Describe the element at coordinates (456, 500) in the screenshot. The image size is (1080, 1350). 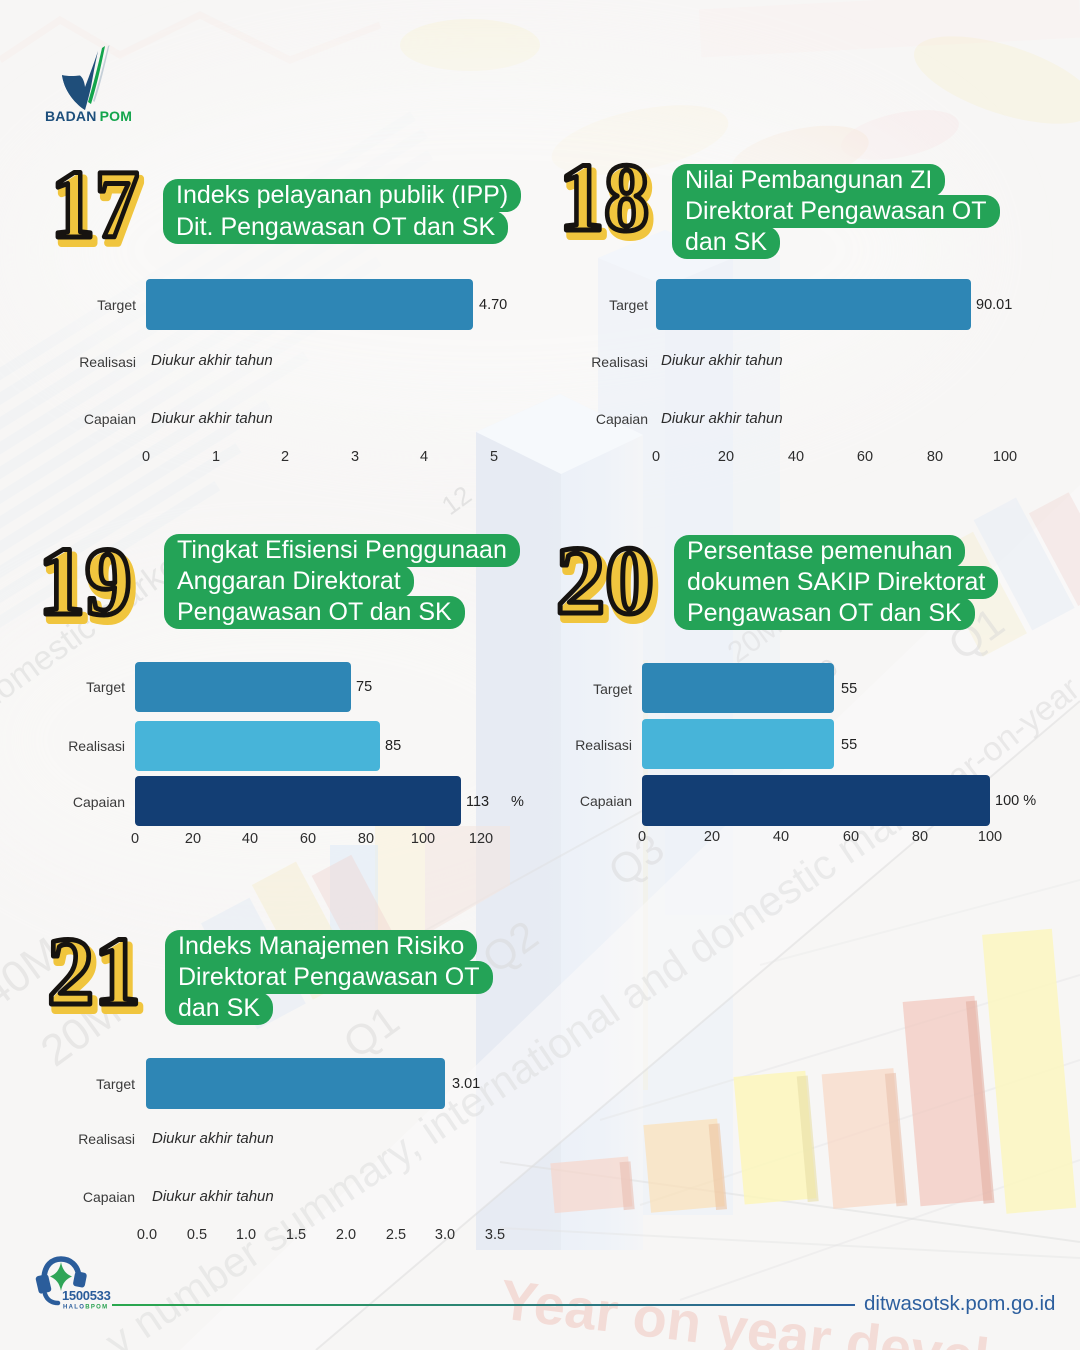
I see `svg-text: 12` at that location.